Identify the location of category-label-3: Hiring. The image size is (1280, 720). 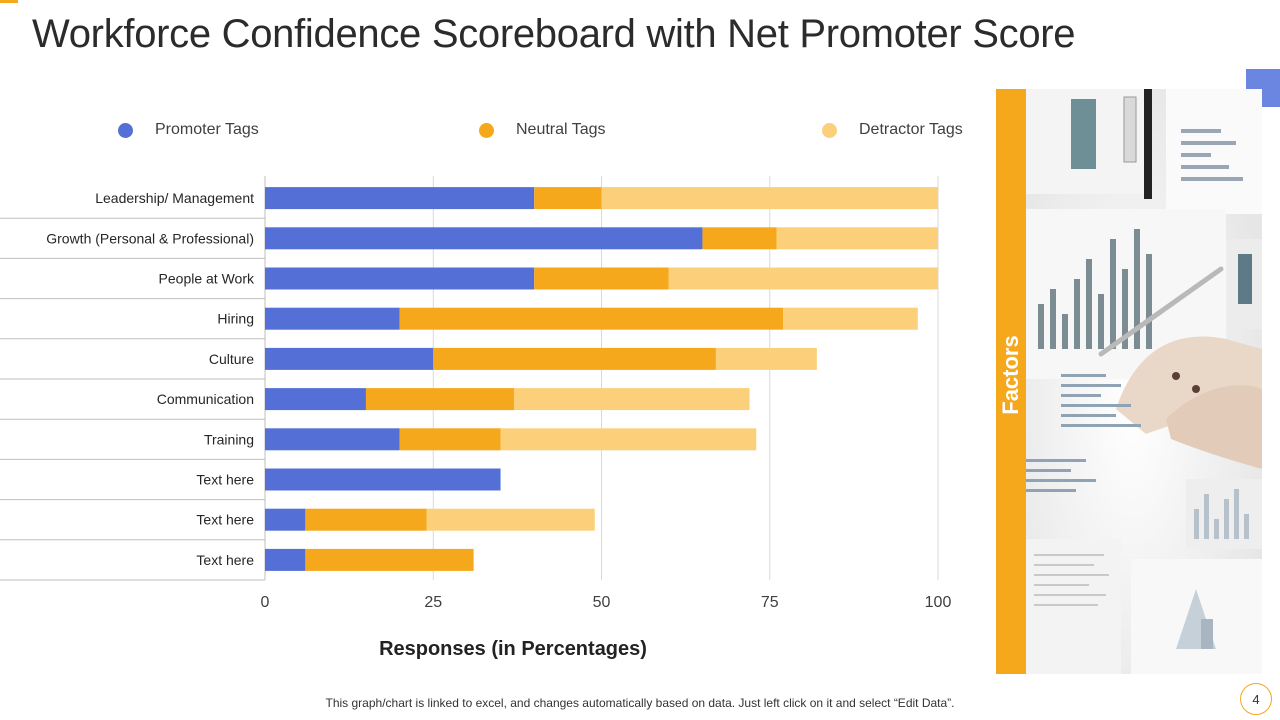
(235, 319).